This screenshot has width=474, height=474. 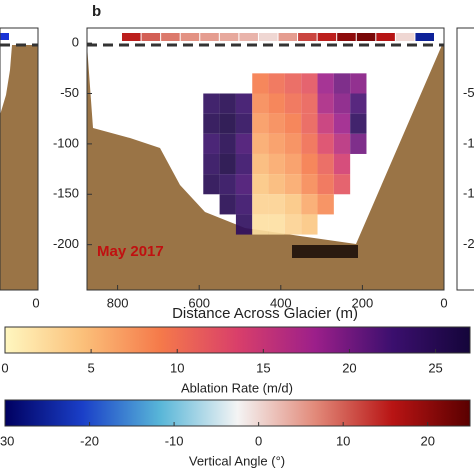 I want to click on y-tick-label: -150, so click(x=468, y=193).